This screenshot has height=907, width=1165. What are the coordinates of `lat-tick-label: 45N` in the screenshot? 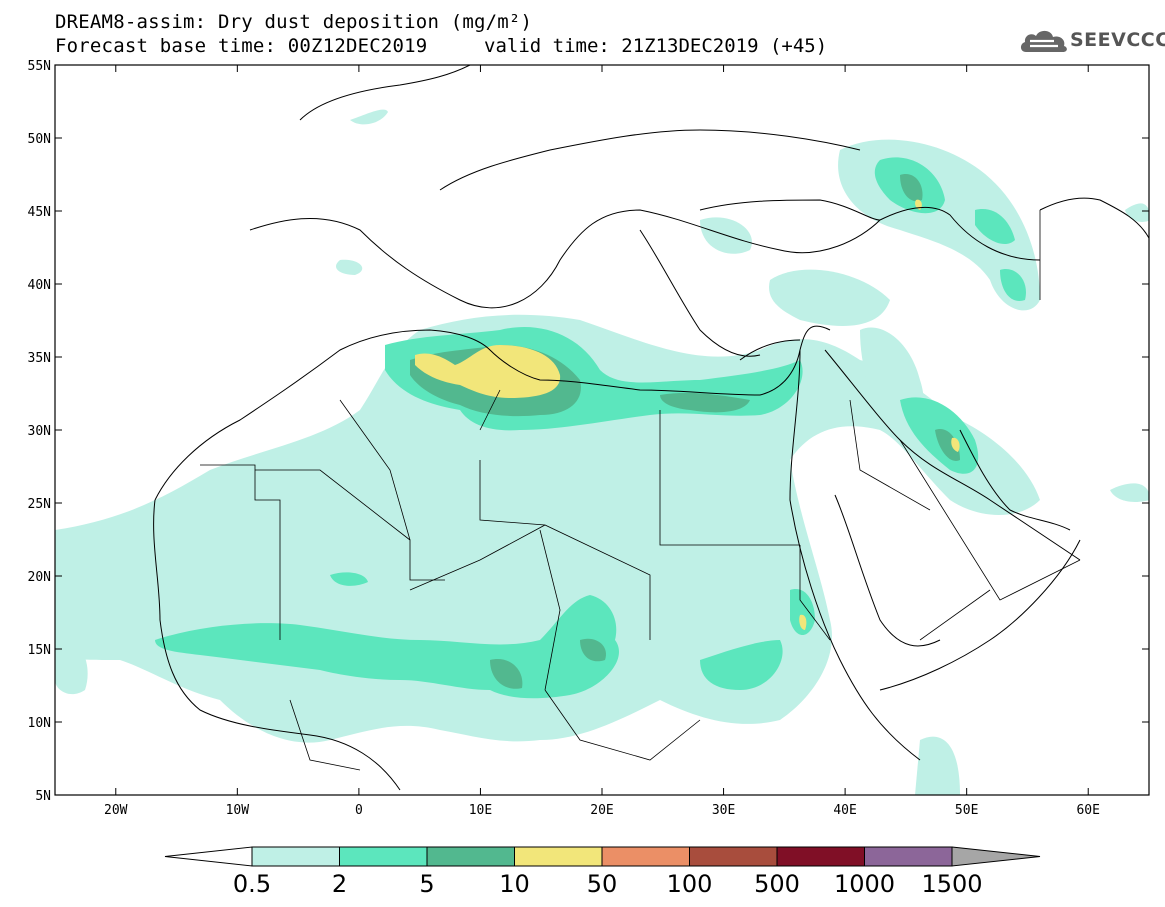 It's located at (39, 212).